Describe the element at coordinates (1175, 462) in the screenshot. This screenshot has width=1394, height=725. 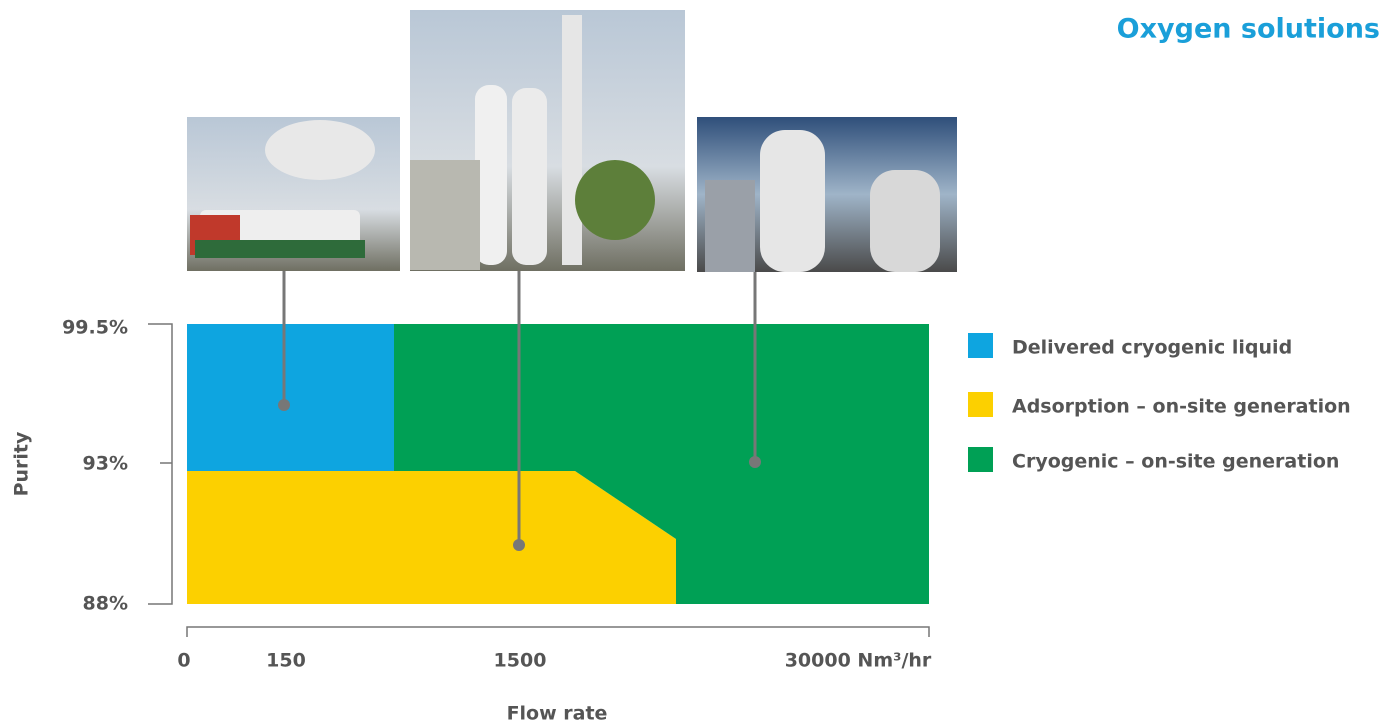
I see `legend-label: Cryogenic – on-site generation` at that location.